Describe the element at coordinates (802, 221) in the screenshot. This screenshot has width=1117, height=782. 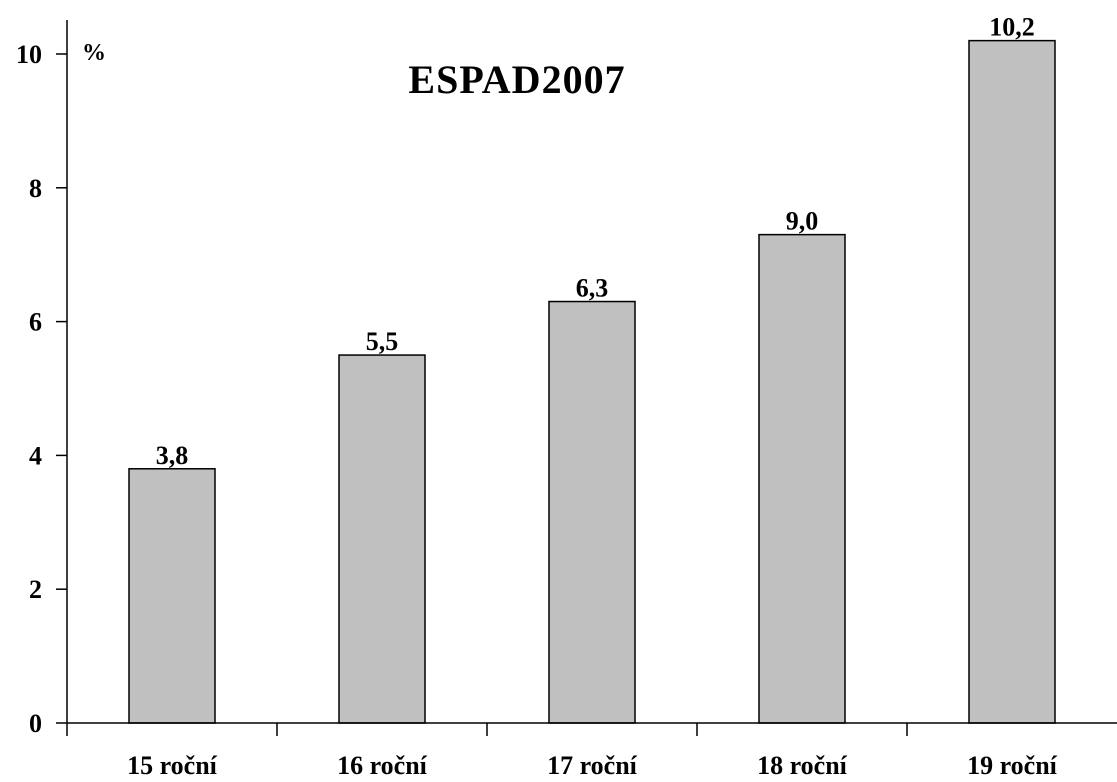
I see `data-label: 9,0` at that location.